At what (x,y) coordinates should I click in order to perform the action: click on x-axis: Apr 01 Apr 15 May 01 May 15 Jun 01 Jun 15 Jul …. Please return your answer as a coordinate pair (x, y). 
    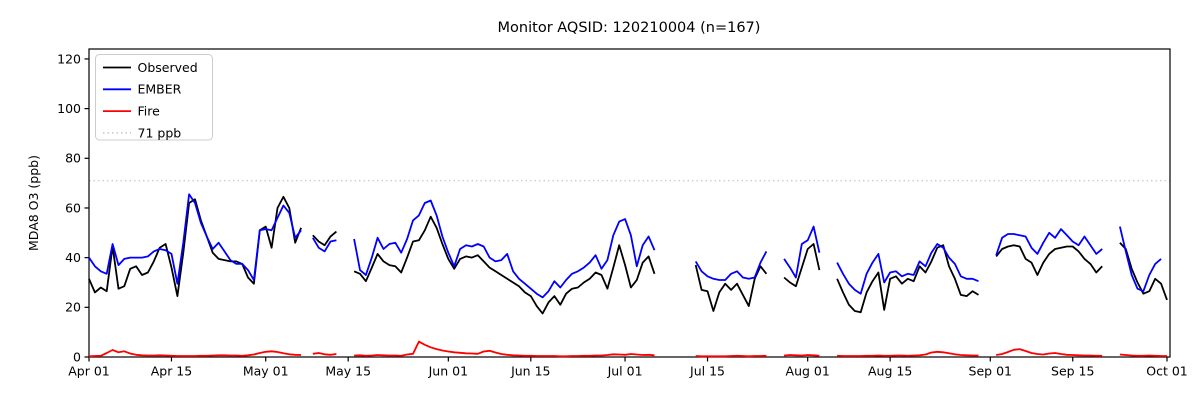
    Looking at the image, I should click on (628, 368).